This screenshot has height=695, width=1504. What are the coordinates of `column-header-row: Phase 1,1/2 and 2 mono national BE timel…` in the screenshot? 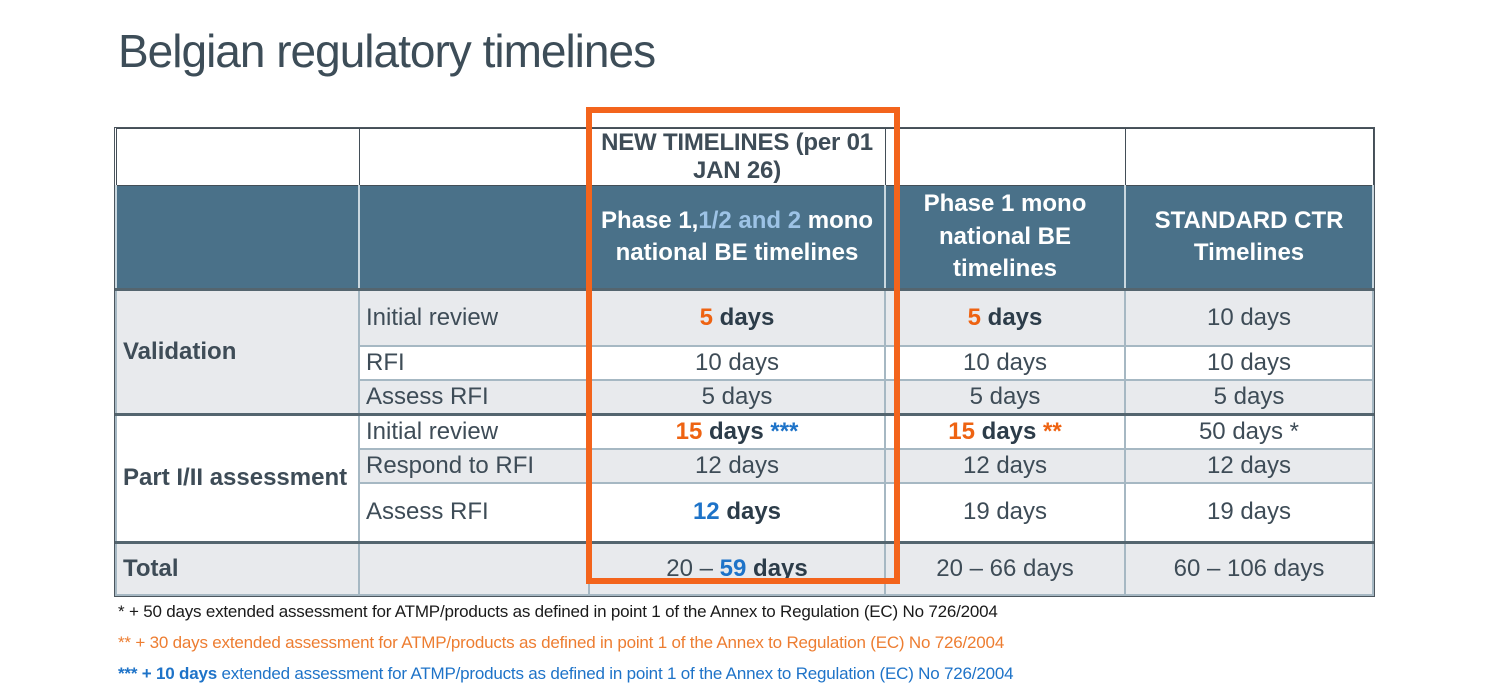 It's located at (744, 238).